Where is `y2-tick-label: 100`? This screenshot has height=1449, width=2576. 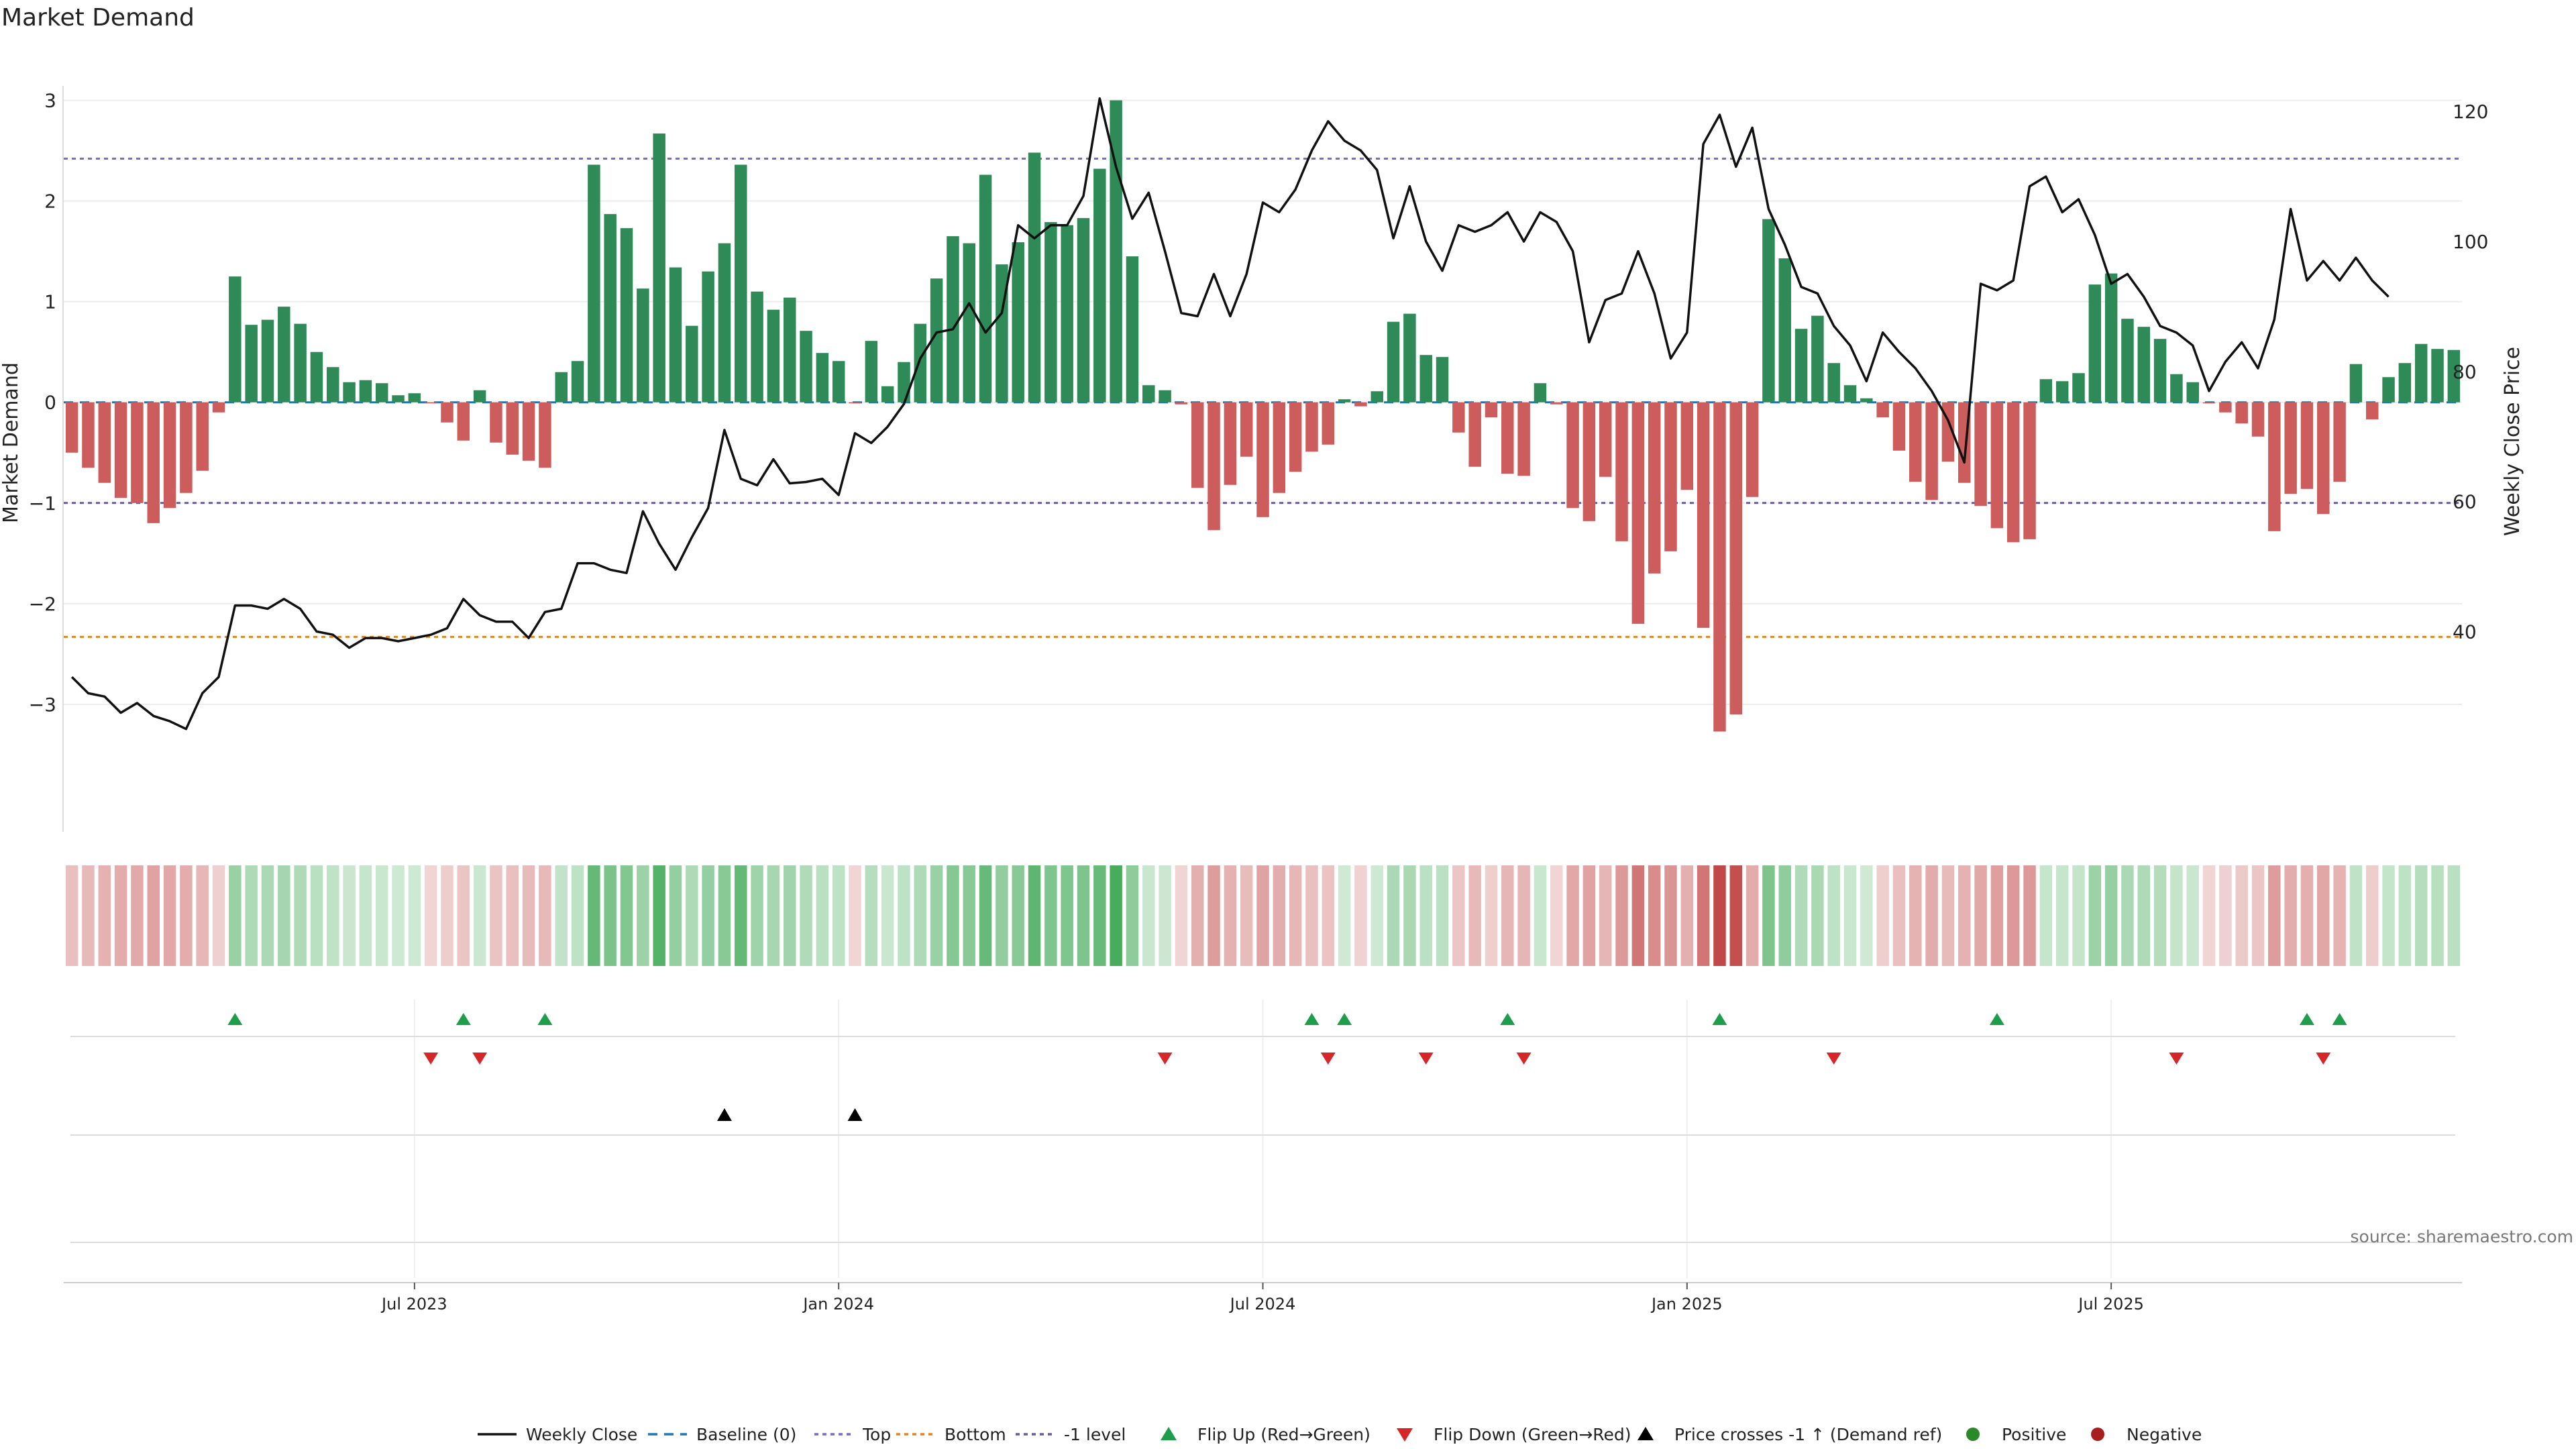 y2-tick-label: 100 is located at coordinates (2470, 242).